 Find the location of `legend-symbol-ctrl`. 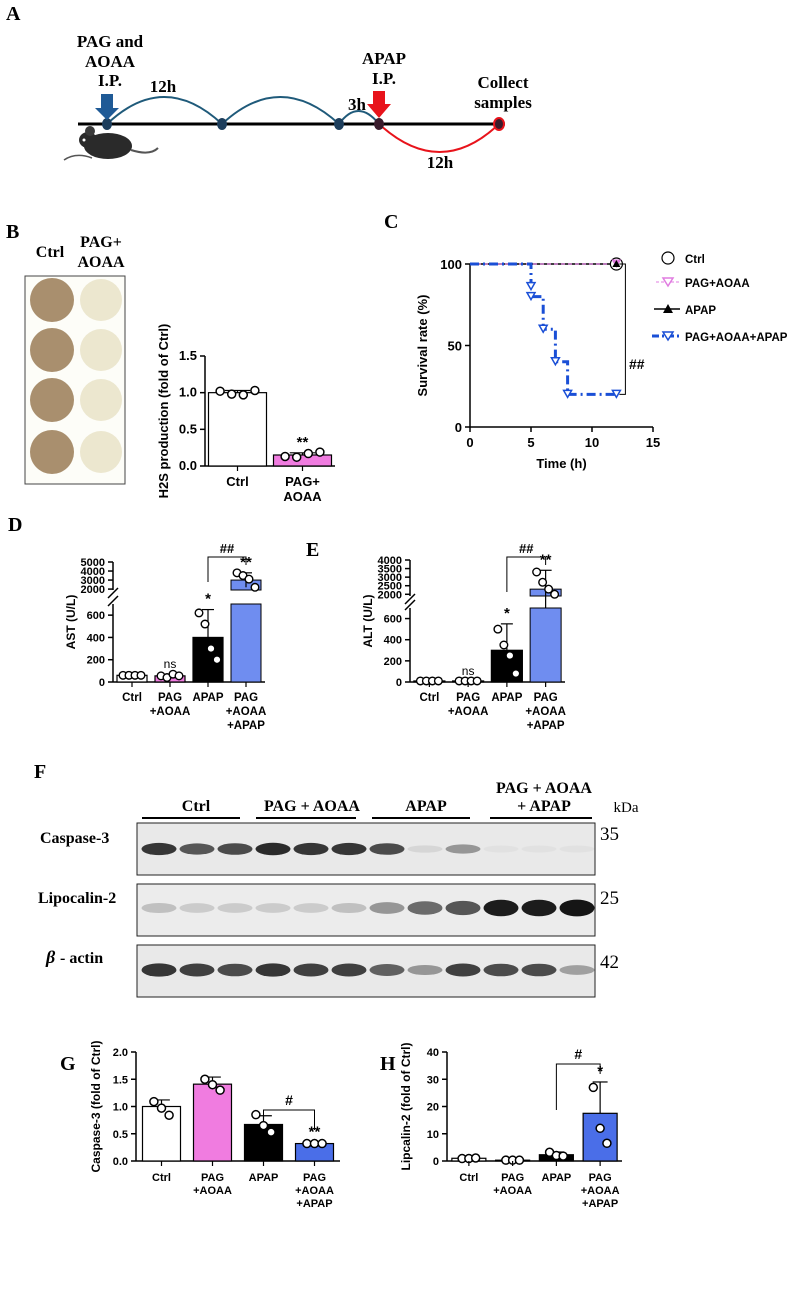

legend-symbol-ctrl is located at coordinates (668, 258).